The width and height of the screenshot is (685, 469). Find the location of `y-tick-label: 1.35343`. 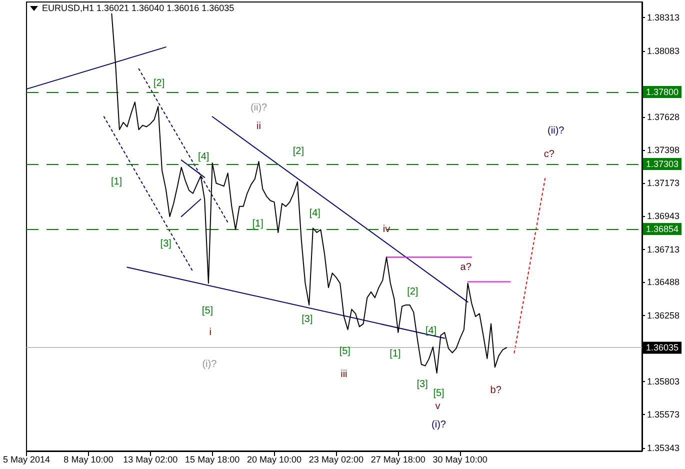

y-tick-label: 1.35343 is located at coordinates (663, 447).